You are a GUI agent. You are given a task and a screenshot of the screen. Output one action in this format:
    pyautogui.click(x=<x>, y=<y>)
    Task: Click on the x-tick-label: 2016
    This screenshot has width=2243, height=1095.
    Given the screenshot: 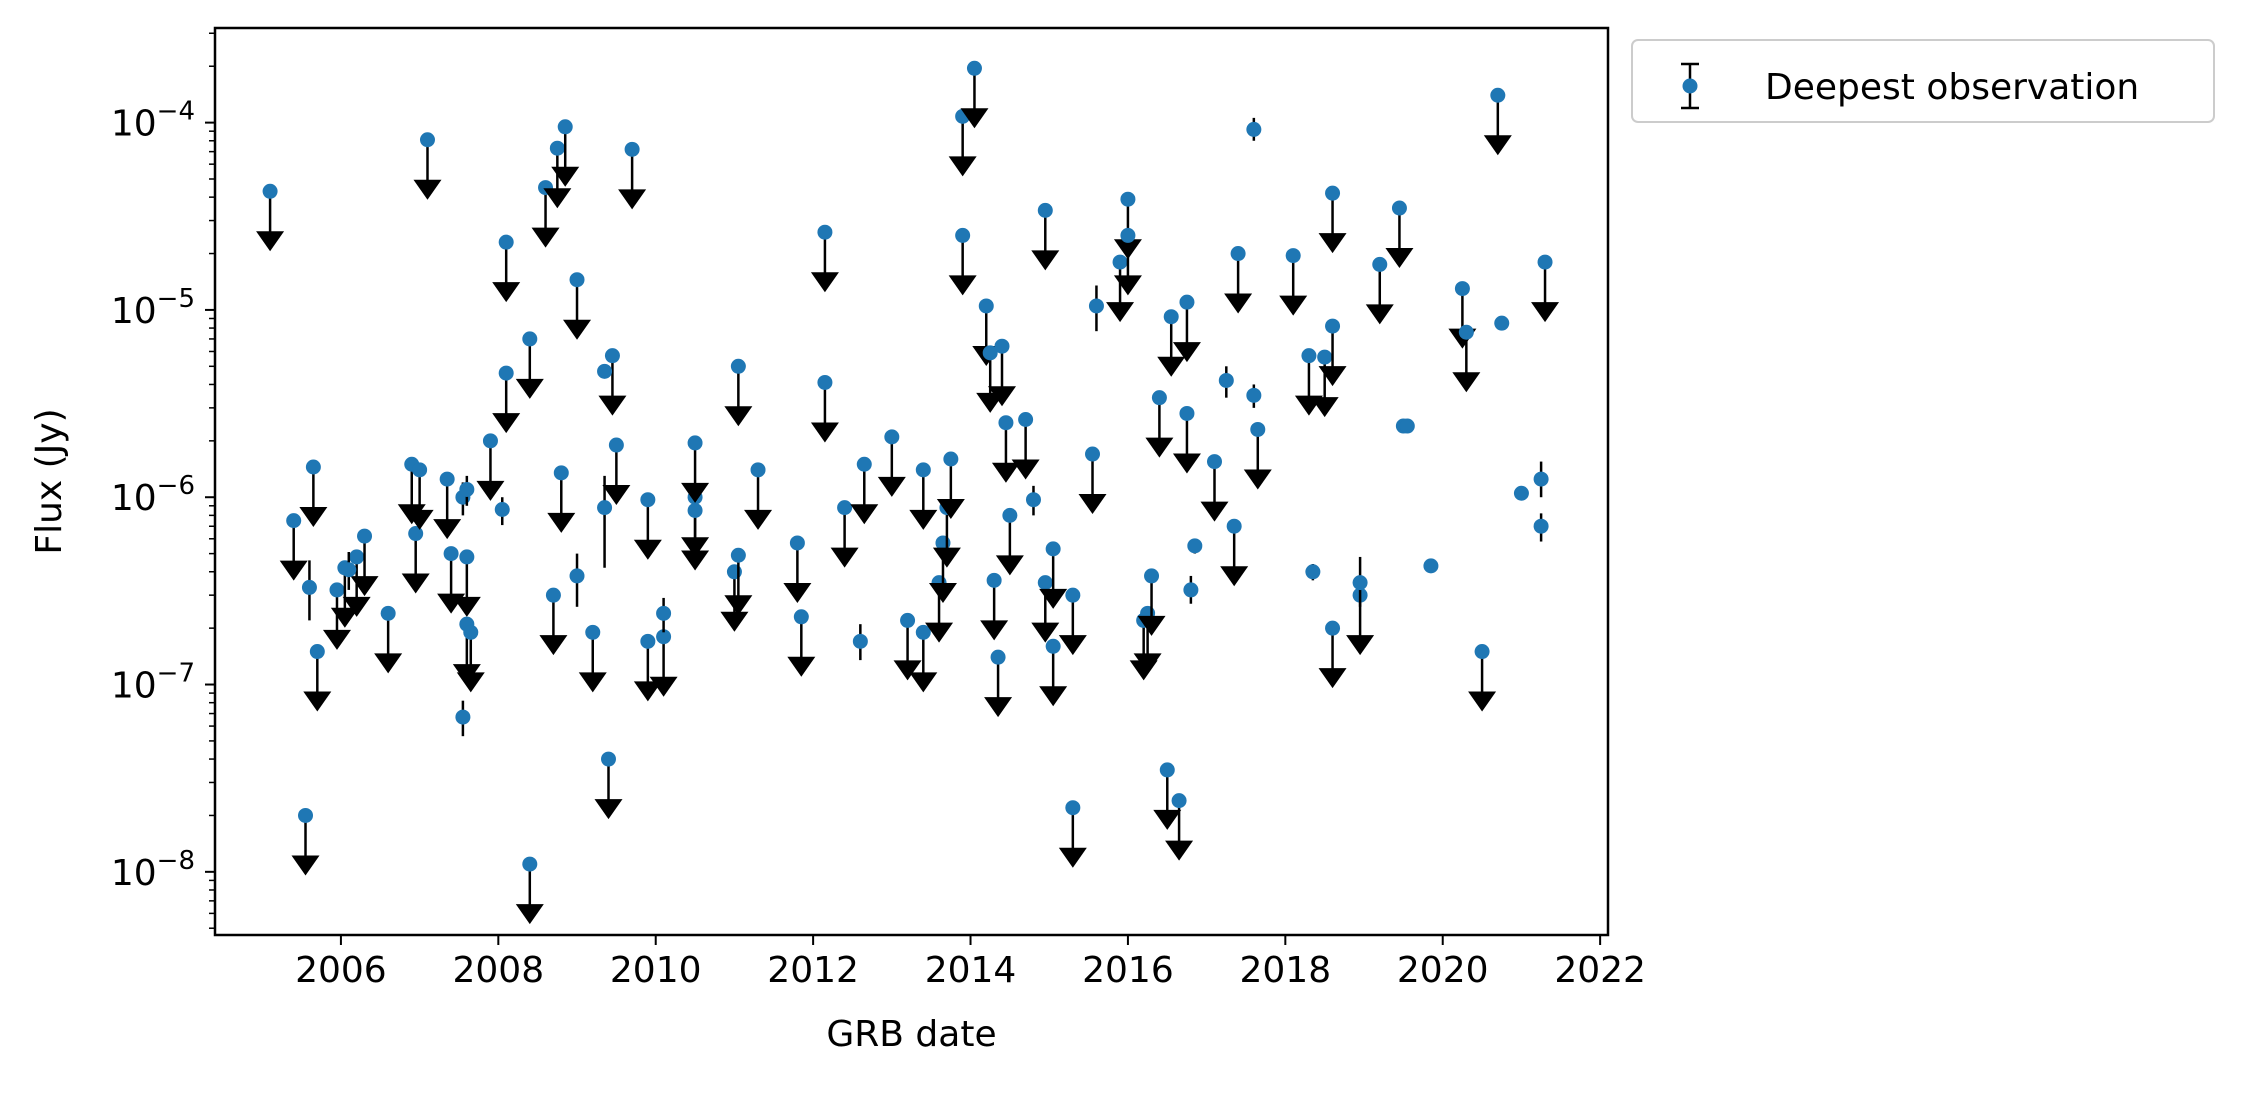 What is the action you would take?
    pyautogui.click(x=1128, y=970)
    